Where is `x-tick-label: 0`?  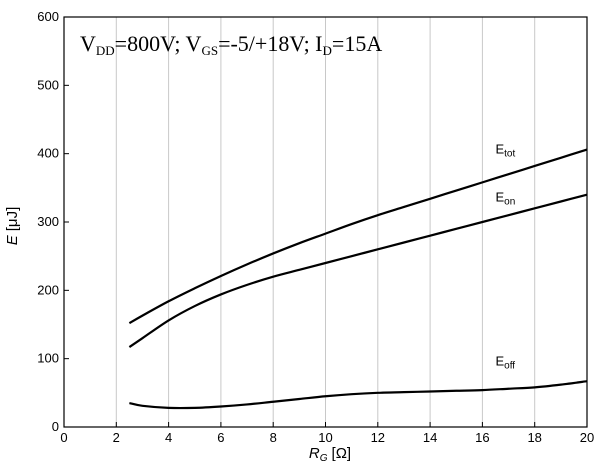
x-tick-label: 0 is located at coordinates (63, 437).